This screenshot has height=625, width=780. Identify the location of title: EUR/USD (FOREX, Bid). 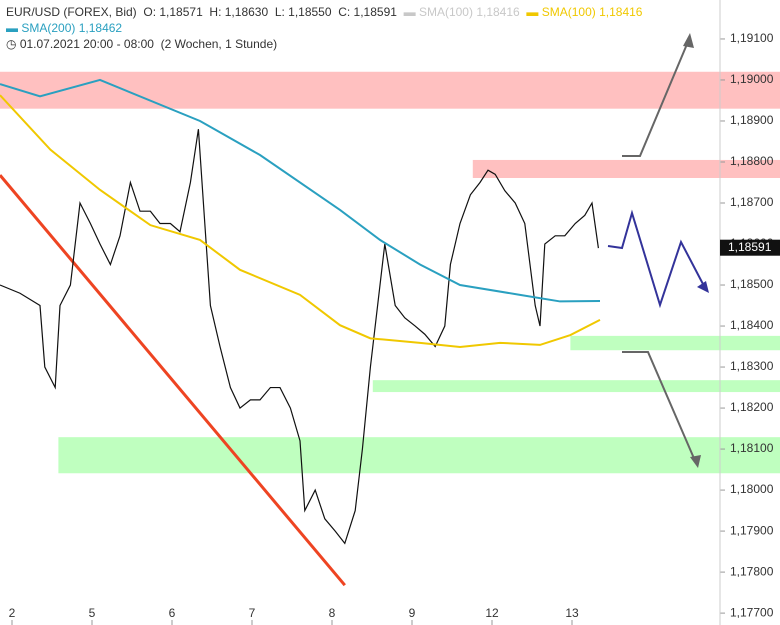
(71, 12).